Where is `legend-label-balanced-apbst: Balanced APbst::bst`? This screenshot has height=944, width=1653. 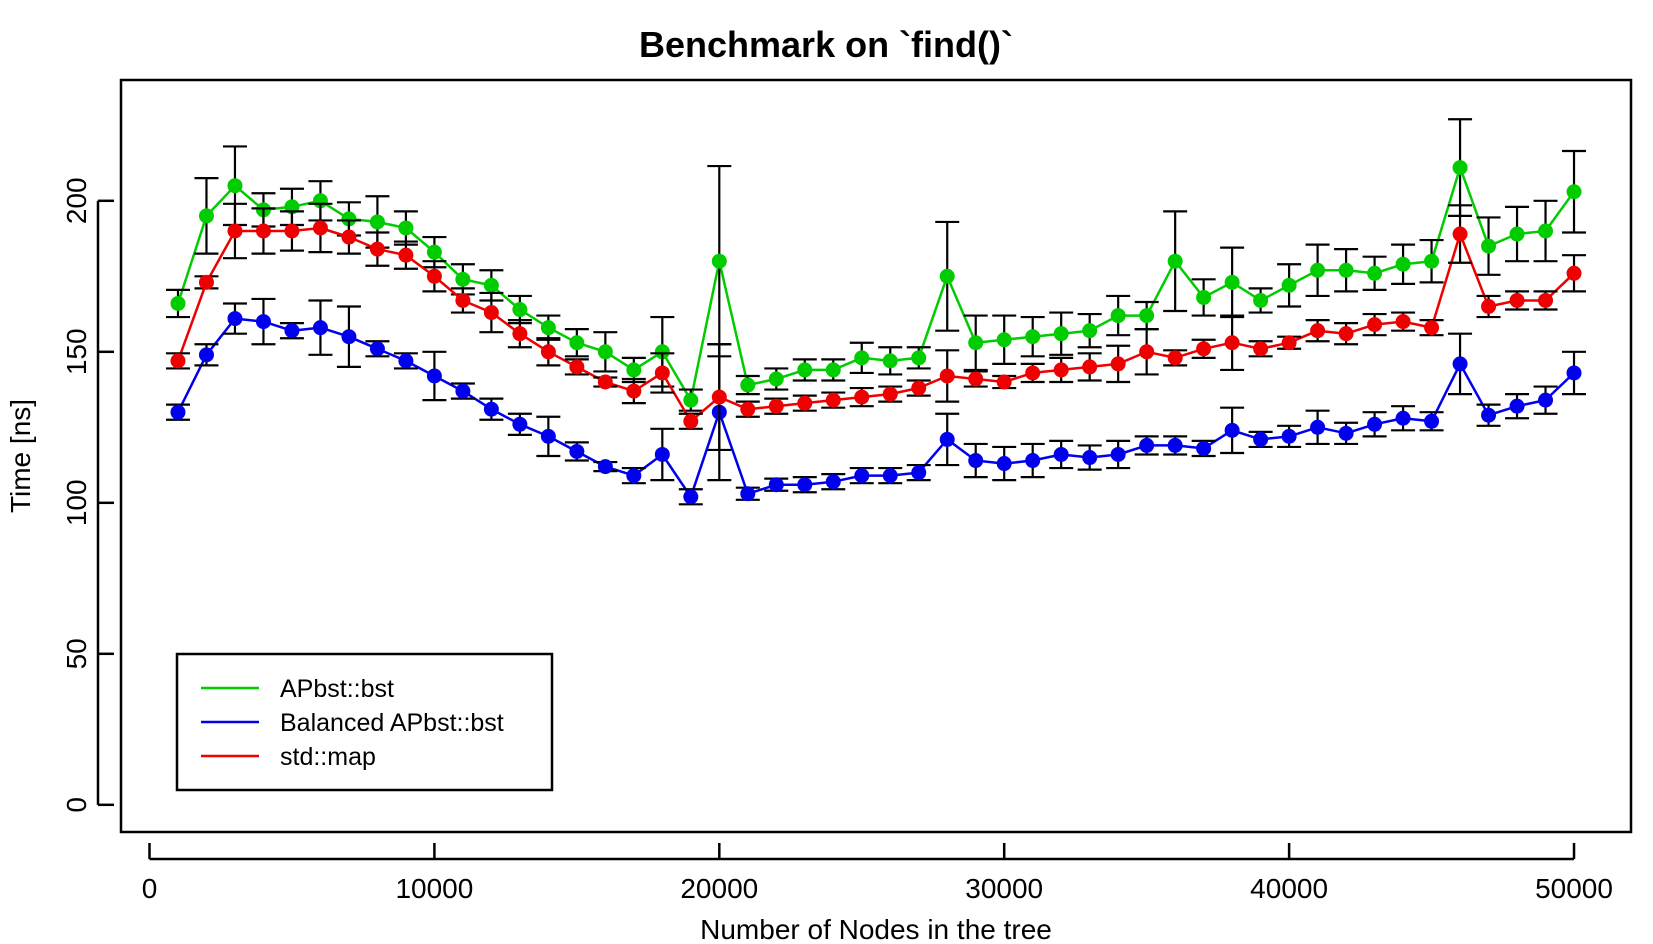 legend-label-balanced-apbst: Balanced APbst::bst is located at coordinates (392, 723).